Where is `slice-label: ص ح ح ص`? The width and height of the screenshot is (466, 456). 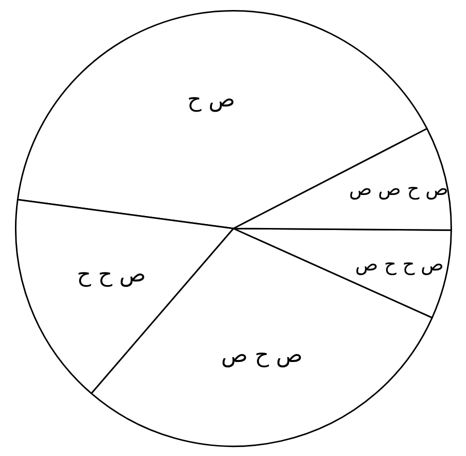
slice-label: ص ح ح ص is located at coordinates (399, 265).